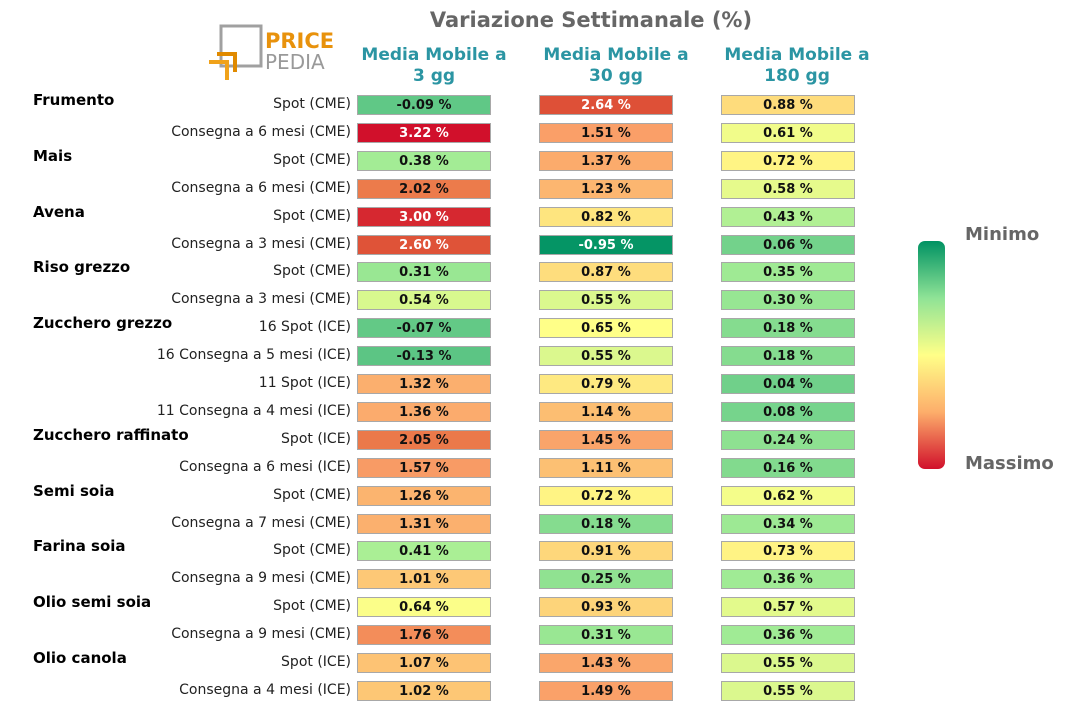 This screenshot has width=1092, height=721. What do you see at coordinates (253, 355) in the screenshot?
I see `row-label: 16 Consegna a 5 mesi (ICE)` at bounding box center [253, 355].